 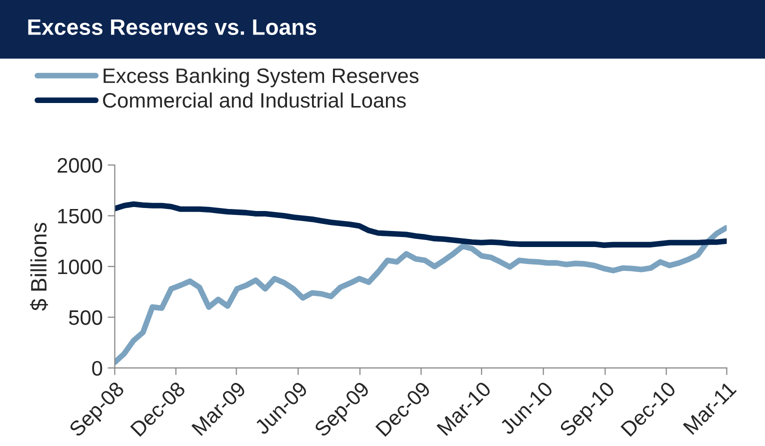 What do you see at coordinates (80, 216) in the screenshot?
I see `y-tick-label: 1500` at bounding box center [80, 216].